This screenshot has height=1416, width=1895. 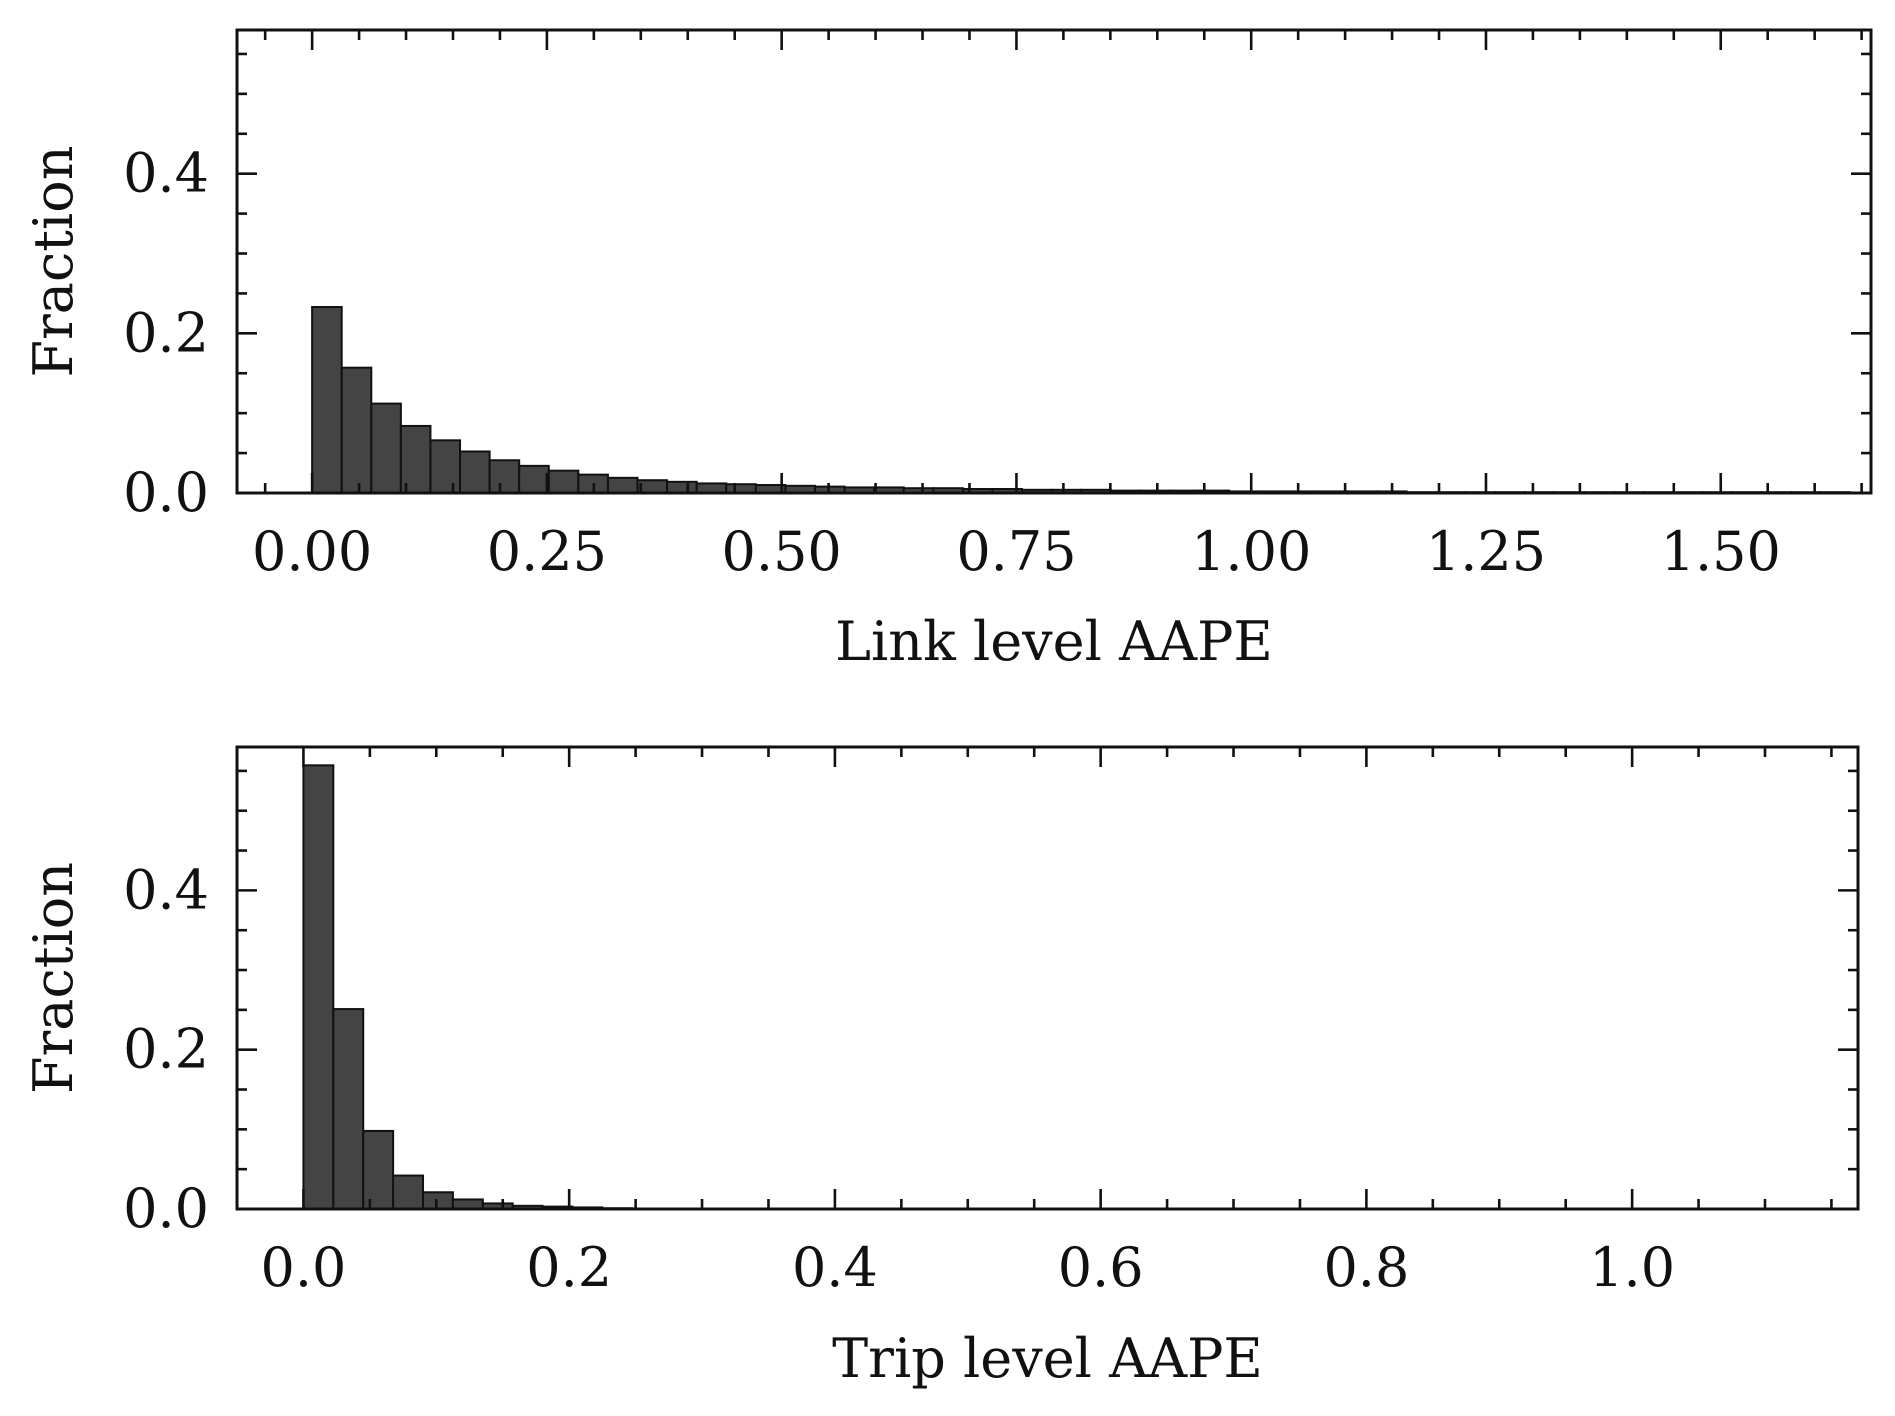 What do you see at coordinates (312, 551) in the screenshot?
I see `x-tick-label: 0.00` at bounding box center [312, 551].